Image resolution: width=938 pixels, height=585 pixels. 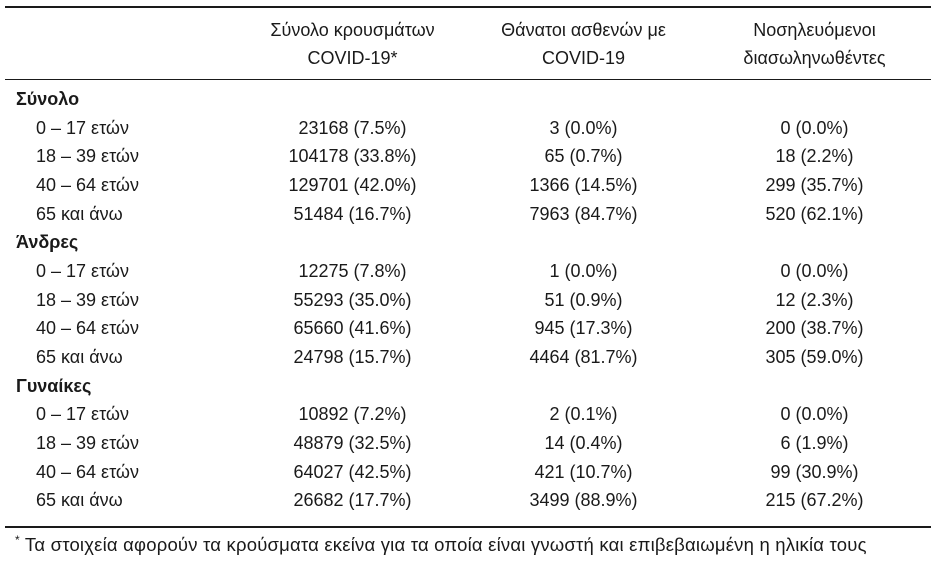 I want to click on intubated-value: 299 (35.7%), so click(x=814, y=184).